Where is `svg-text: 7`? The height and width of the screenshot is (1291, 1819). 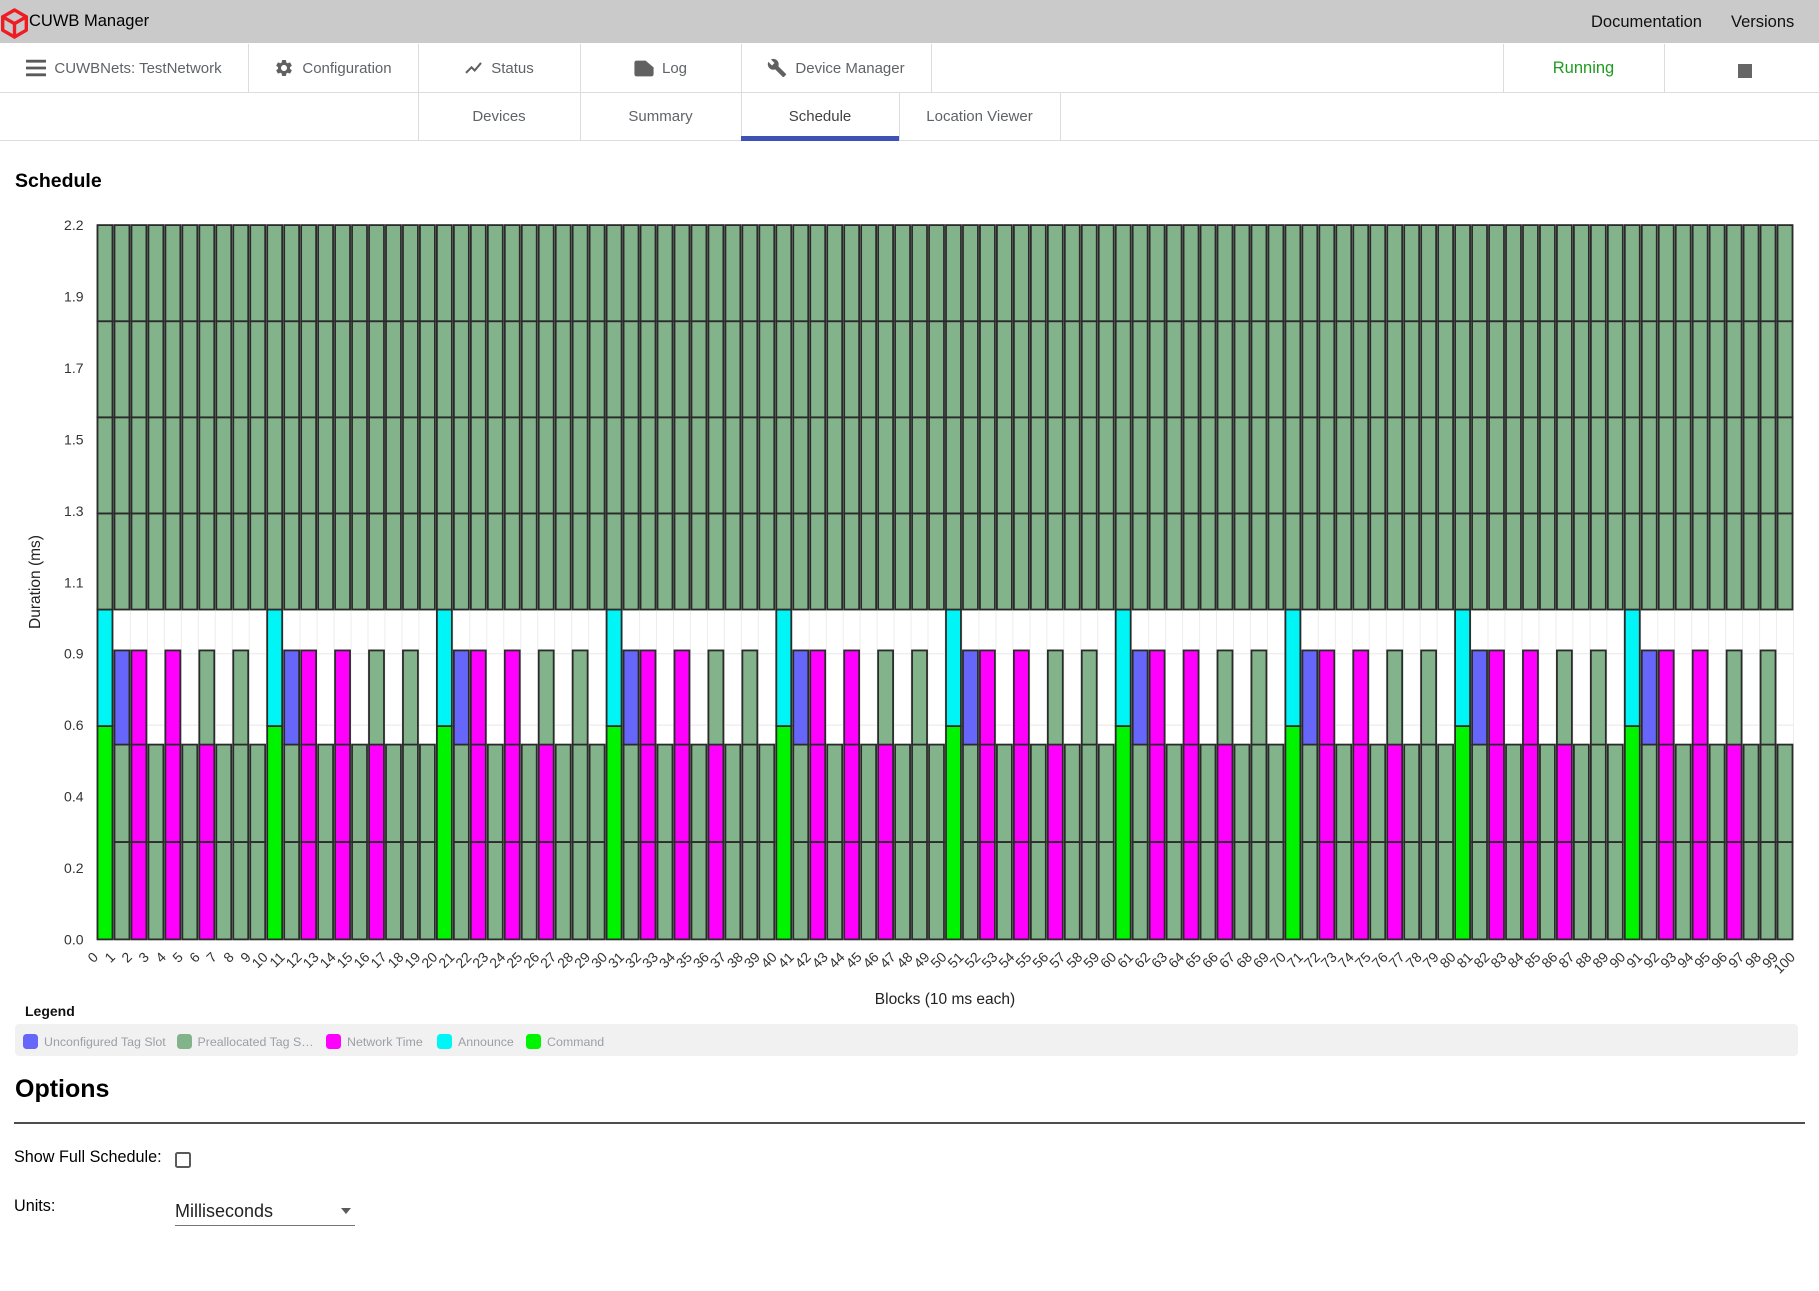 svg-text: 7 is located at coordinates (211, 957).